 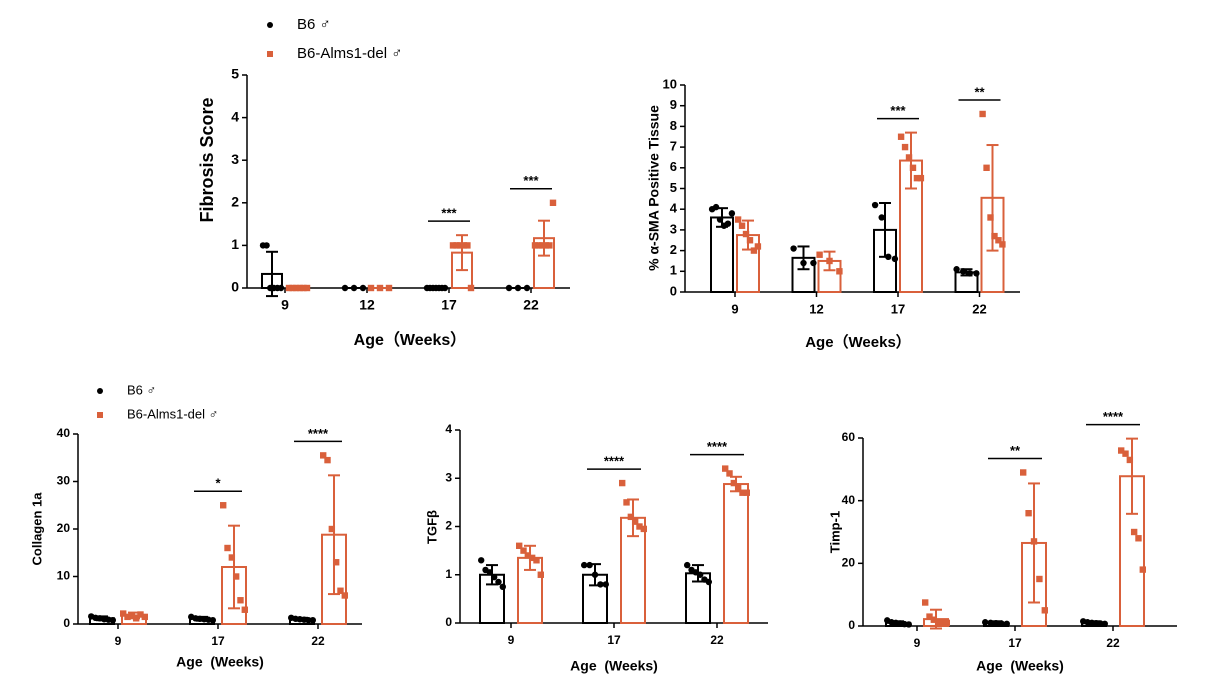 I want to click on significance-label: **, so click(x=1015, y=450).